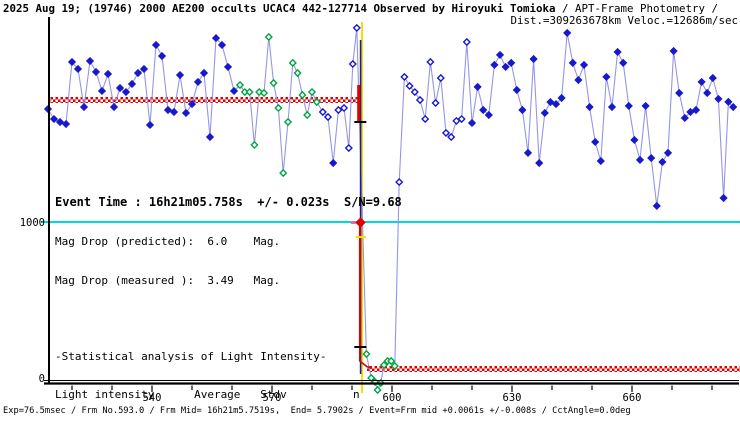 Image resolution: width=740 pixels, height=425 pixels. What do you see at coordinates (42, 379) in the screenshot?
I see `y-axis-tick-label: 0` at bounding box center [42, 379].